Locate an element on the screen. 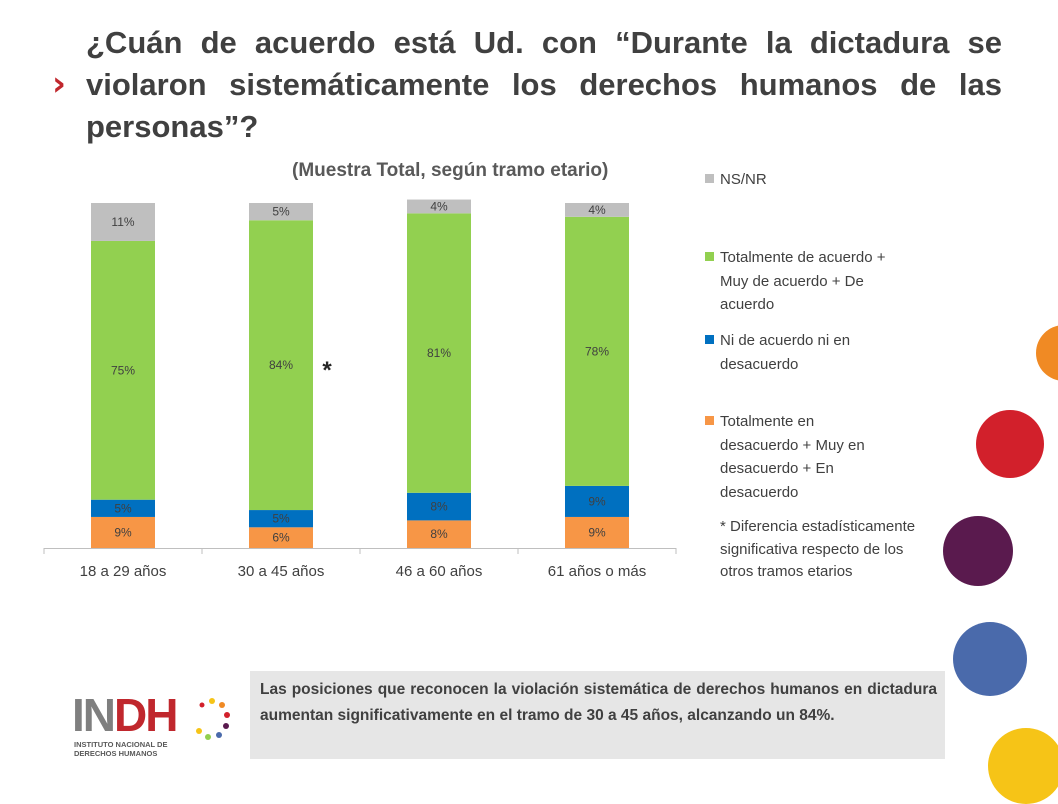 Image resolution: width=1058 pixels, height=804 pixels. legend-item-nsnr: NS/NR is located at coordinates (736, 180).